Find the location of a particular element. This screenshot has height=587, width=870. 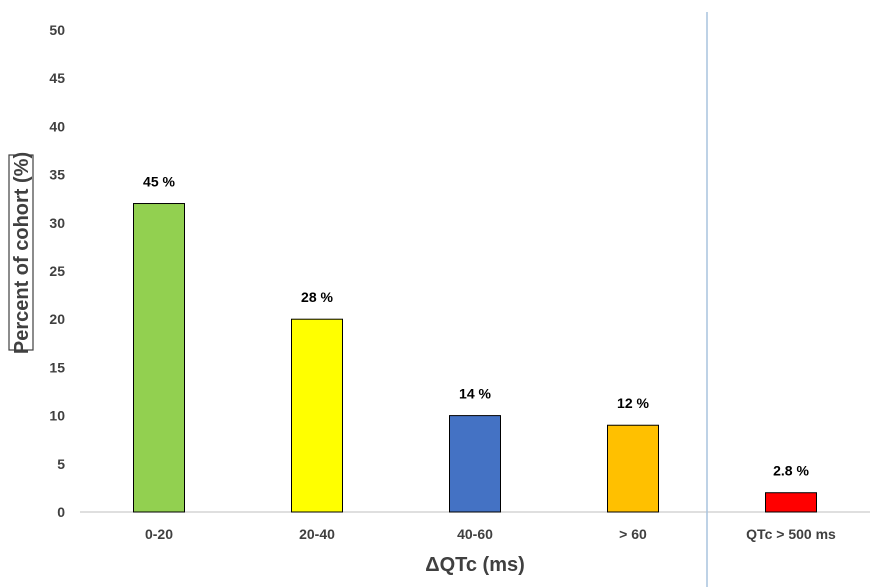

y-tick-label: 25 is located at coordinates (57, 271).